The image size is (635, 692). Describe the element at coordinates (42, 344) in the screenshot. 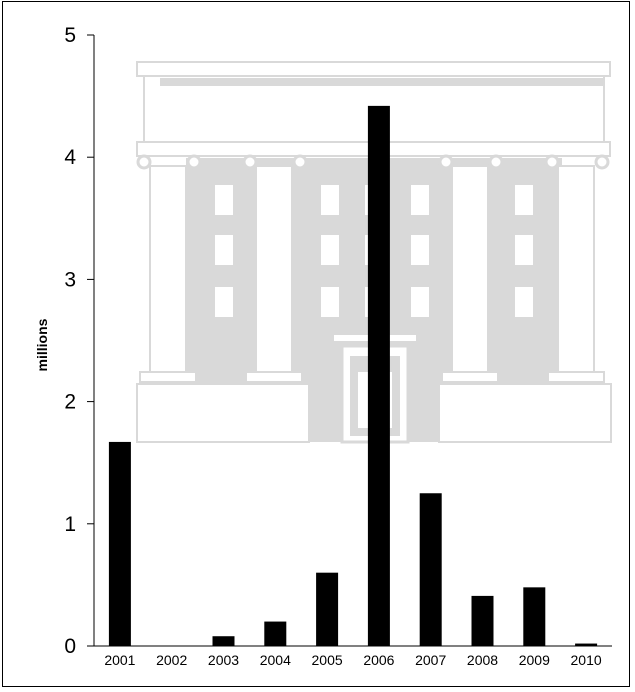

I see `y-axis-title: millions` at that location.